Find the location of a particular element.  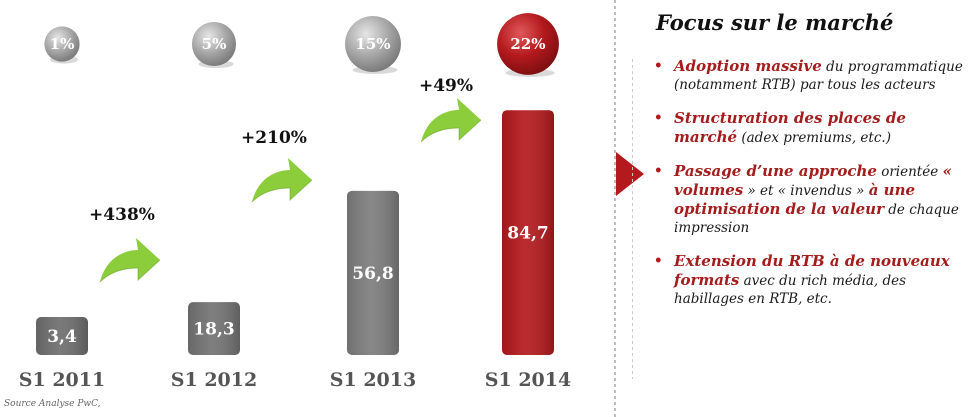

bar-value-label: 3,4 is located at coordinates (62, 337).